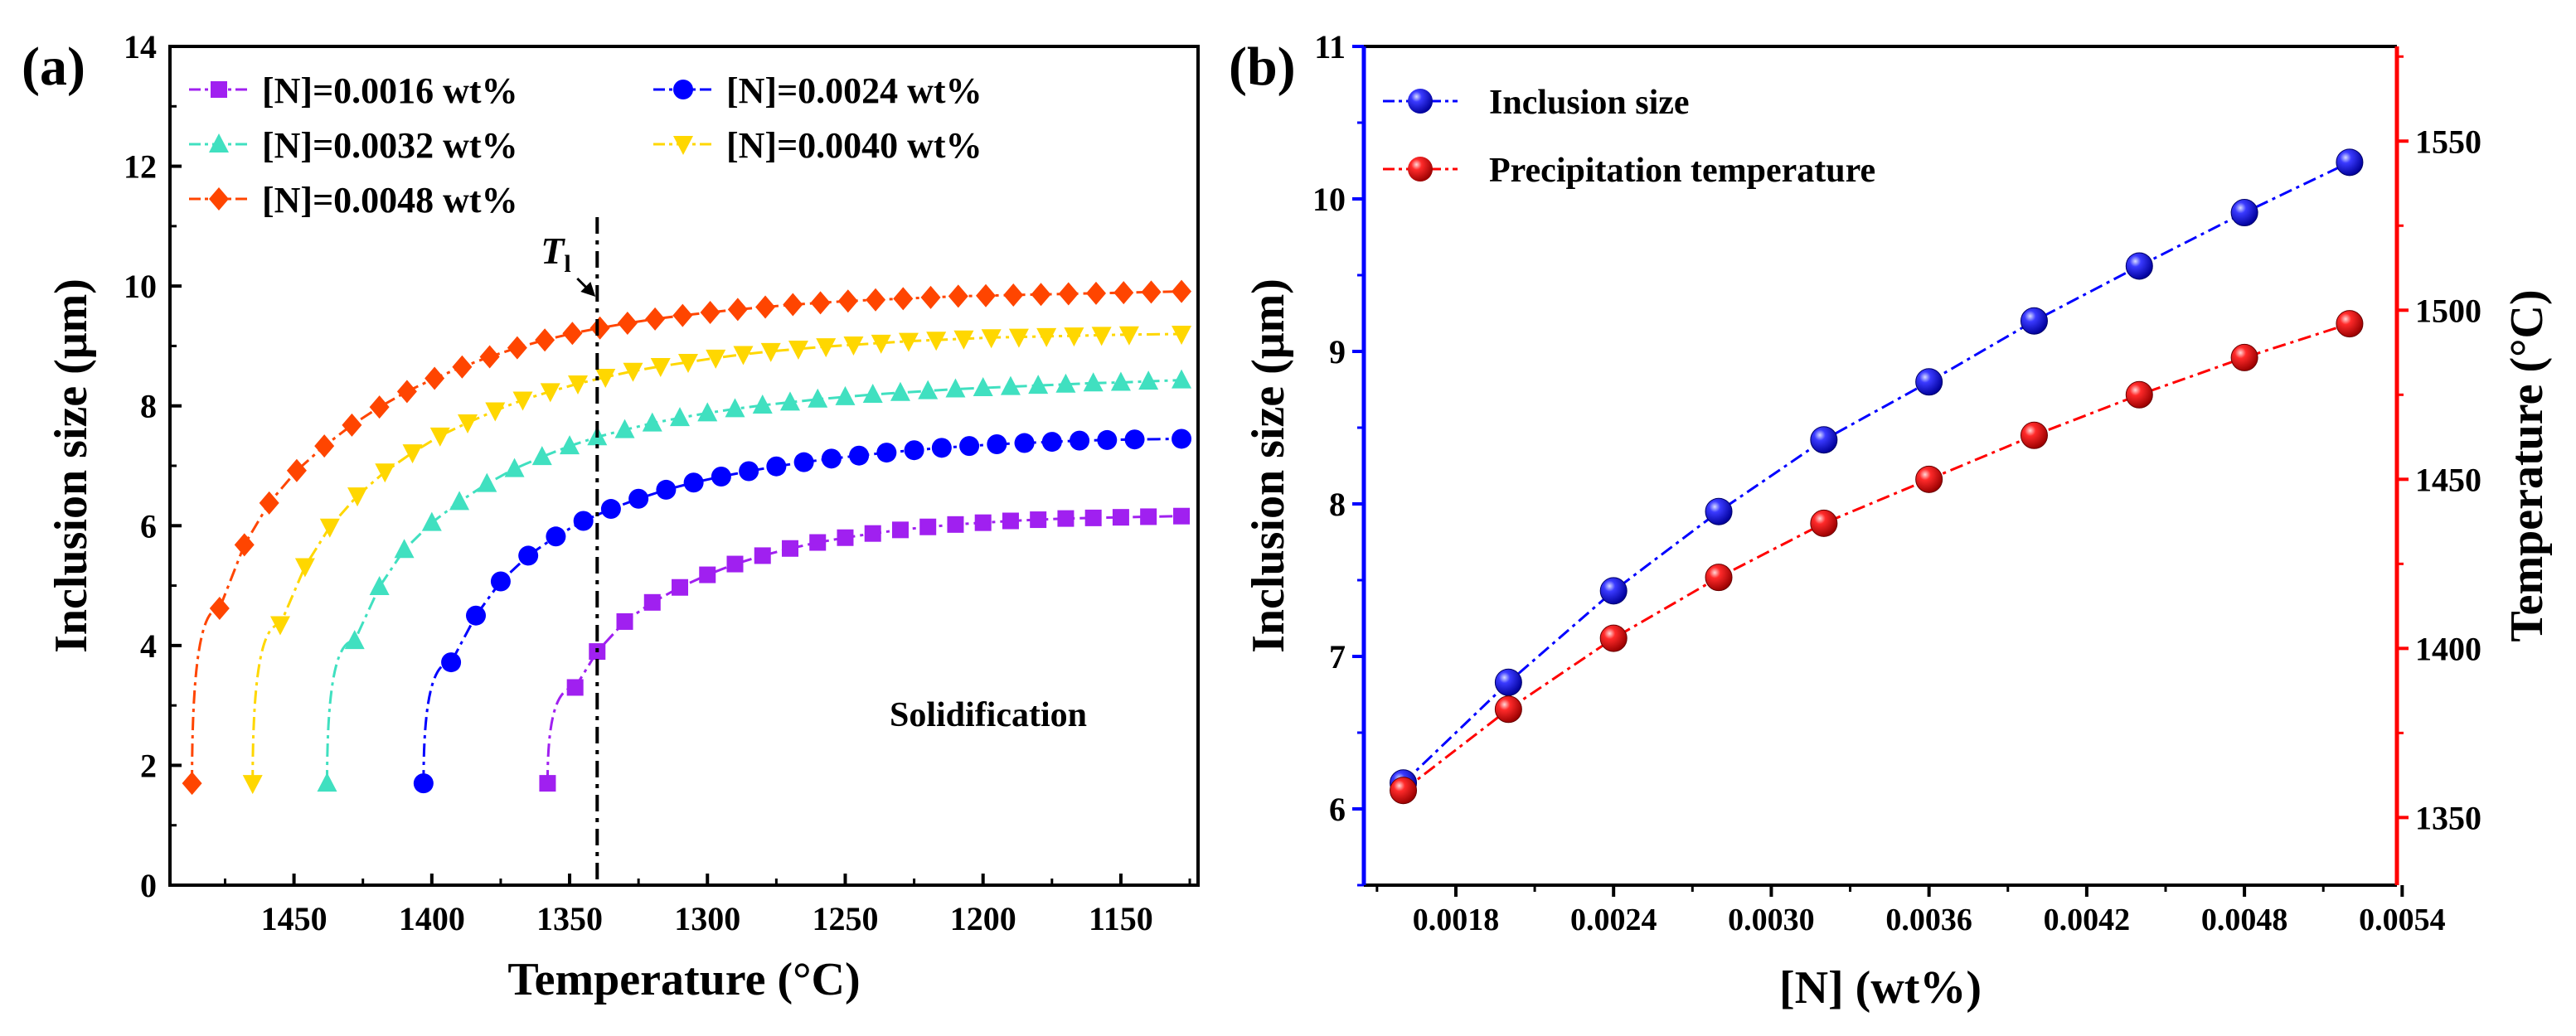 Image resolution: width=2576 pixels, height=1036 pixels. I want to click on chart-a-y-tick-label-2: 2, so click(148, 765).